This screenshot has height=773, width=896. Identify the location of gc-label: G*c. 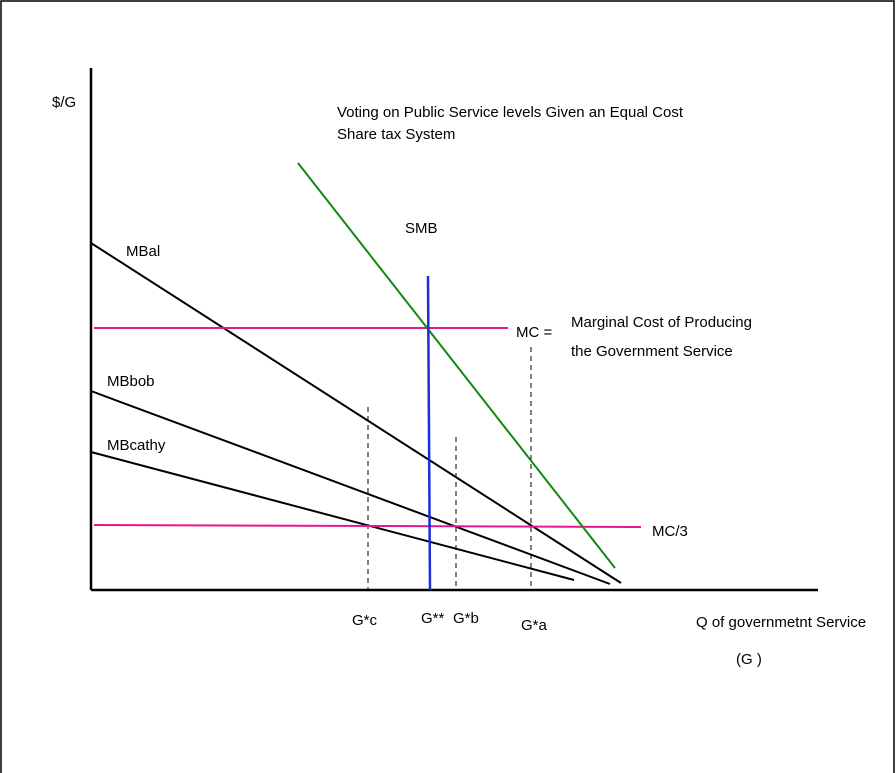
(365, 620).